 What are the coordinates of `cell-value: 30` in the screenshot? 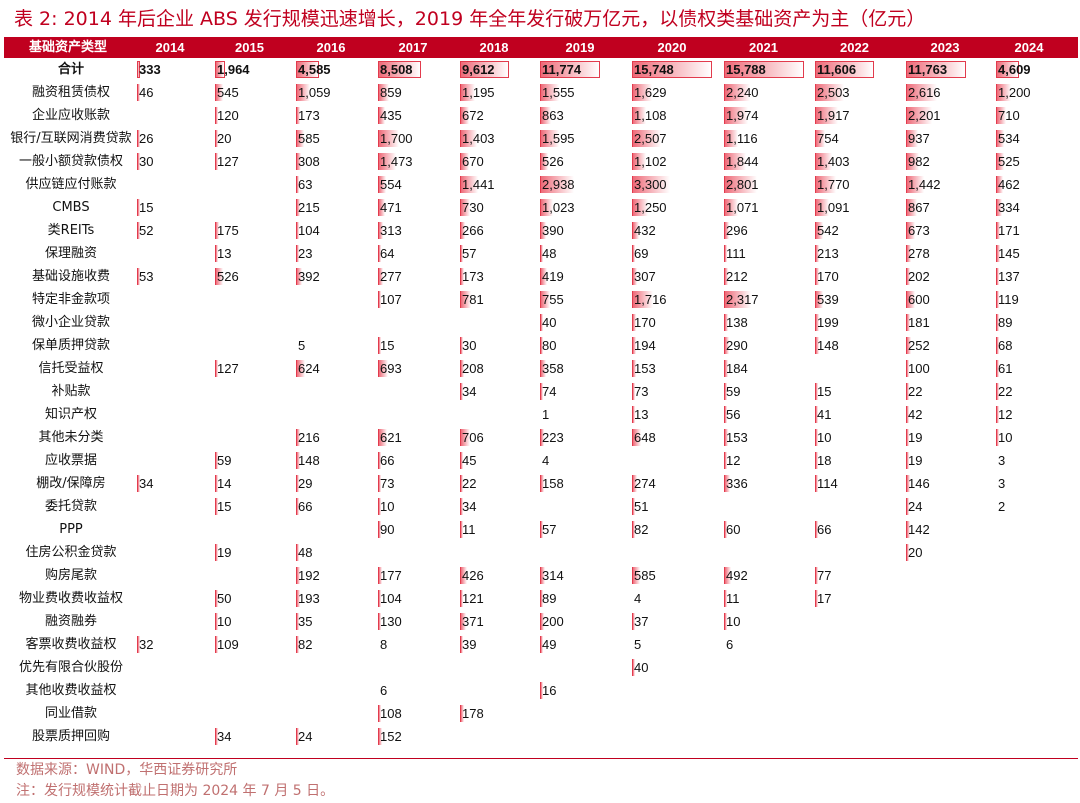 It's located at (146, 161).